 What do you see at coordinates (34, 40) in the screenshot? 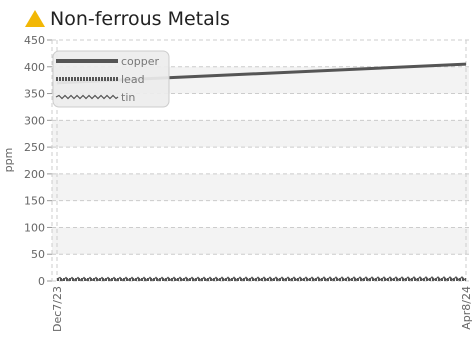
I see `y-tick-label: 450` at bounding box center [34, 40].